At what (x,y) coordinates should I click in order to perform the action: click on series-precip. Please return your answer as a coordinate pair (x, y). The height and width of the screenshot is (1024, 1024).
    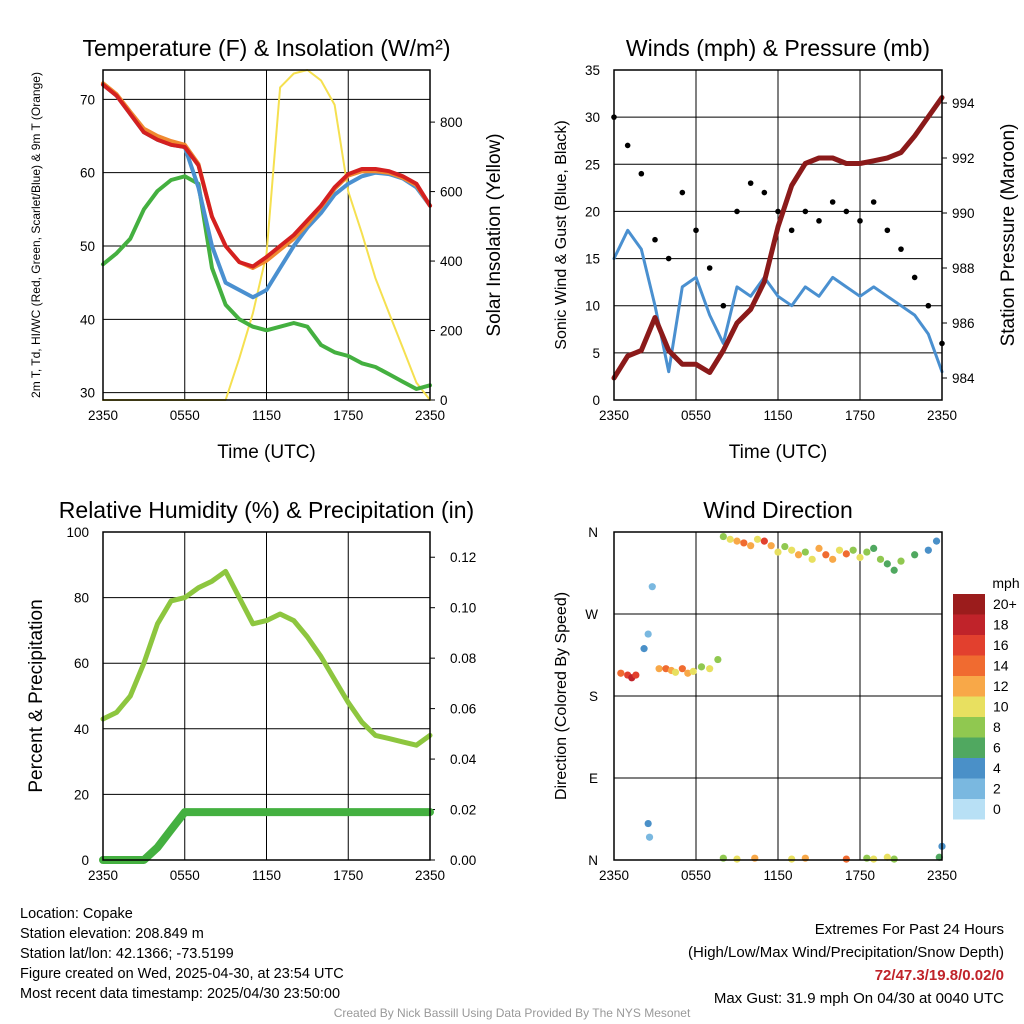
    Looking at the image, I should click on (266, 836).